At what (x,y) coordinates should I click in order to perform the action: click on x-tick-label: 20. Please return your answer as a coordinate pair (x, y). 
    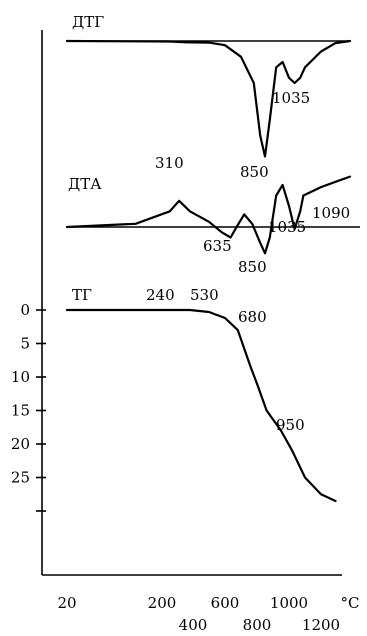
    Looking at the image, I should click on (66, 603).